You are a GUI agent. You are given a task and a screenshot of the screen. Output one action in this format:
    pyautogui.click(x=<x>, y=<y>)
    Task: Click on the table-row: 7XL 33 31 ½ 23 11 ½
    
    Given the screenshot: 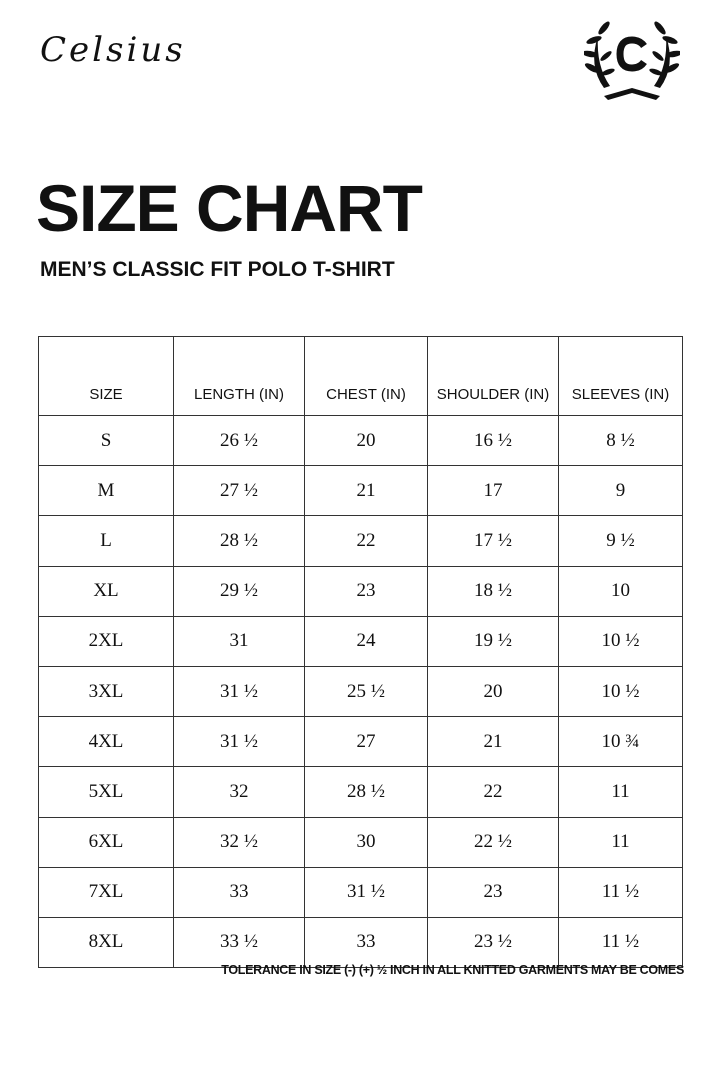 What is the action you would take?
    pyautogui.click(x=360, y=892)
    